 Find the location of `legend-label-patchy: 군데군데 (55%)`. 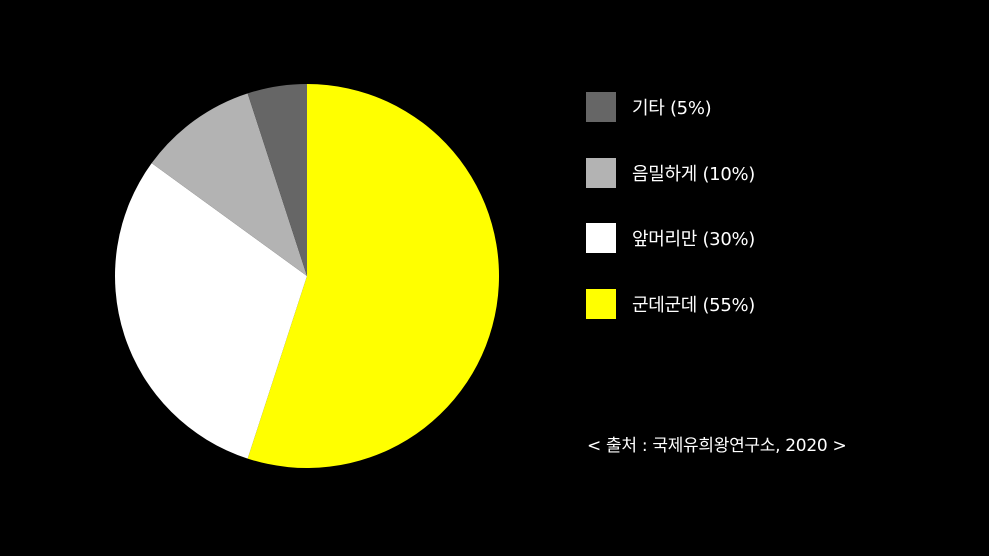

legend-label-patchy: 군데군데 (55%) is located at coordinates (694, 305).